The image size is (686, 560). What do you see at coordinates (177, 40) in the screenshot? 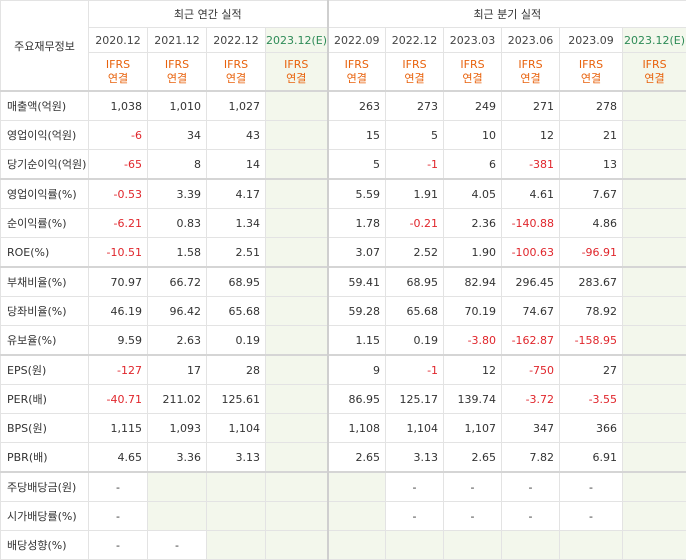
I see `period-header: 2021.12` at bounding box center [177, 40].